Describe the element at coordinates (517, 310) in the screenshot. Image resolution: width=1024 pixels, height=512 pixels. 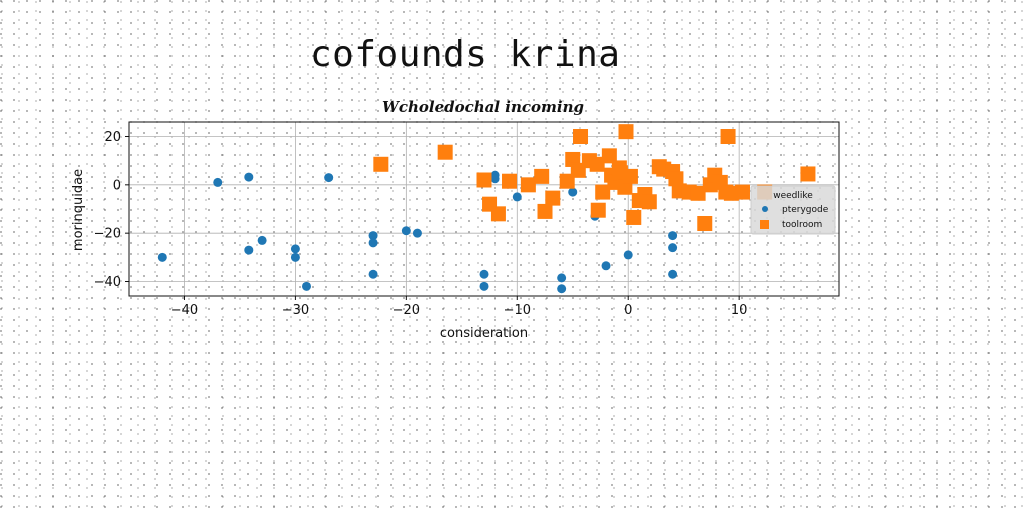
I see `x-tick-label: −10` at that location.